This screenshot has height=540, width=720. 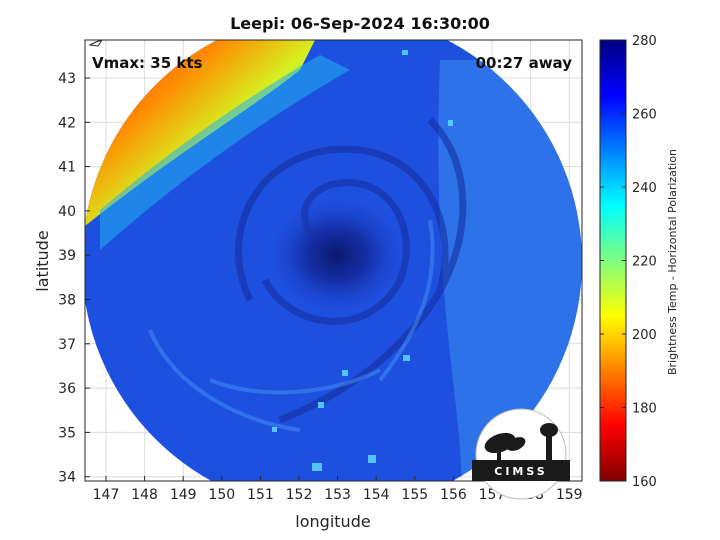 What do you see at coordinates (644, 41) in the screenshot?
I see `colorbar-tick-label: 280` at bounding box center [644, 41].